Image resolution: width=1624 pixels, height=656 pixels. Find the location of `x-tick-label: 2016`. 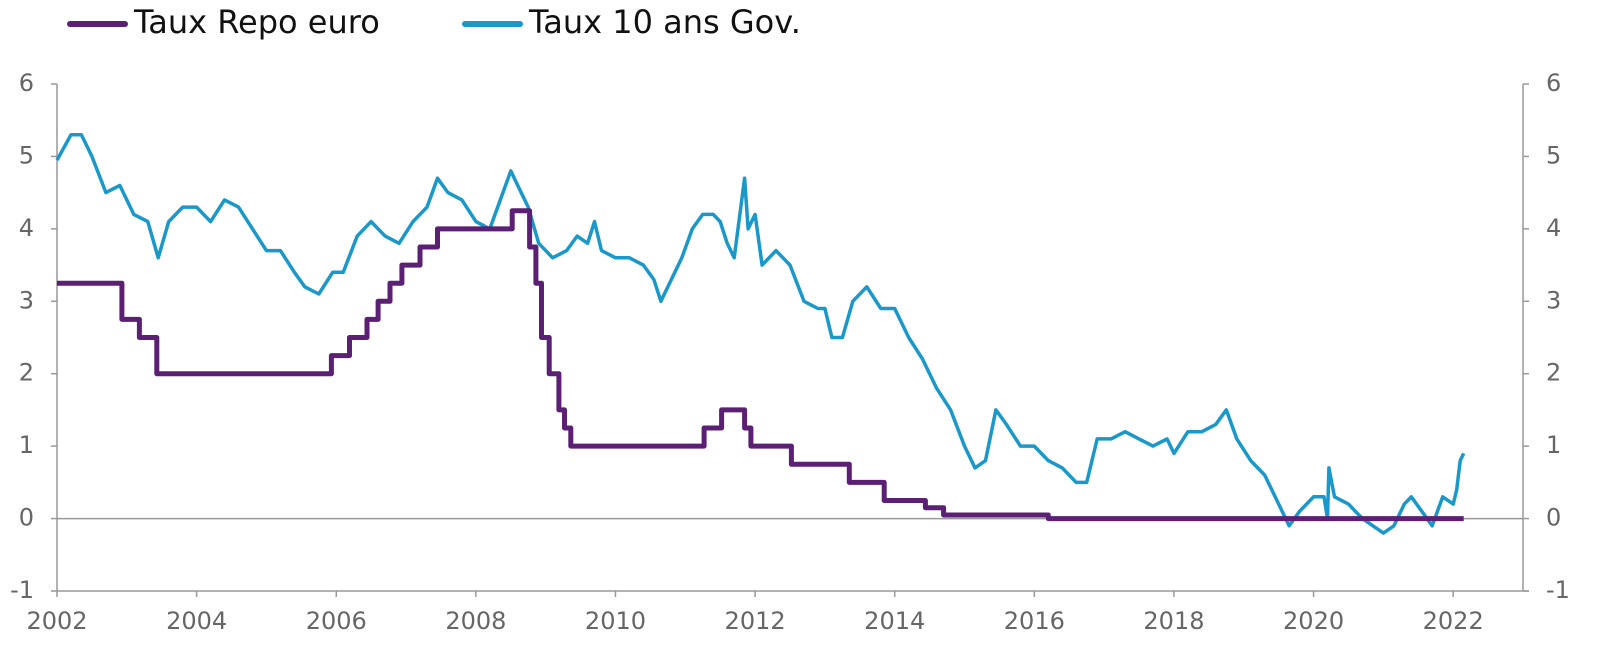

x-tick-label: 2016 is located at coordinates (1034, 621).